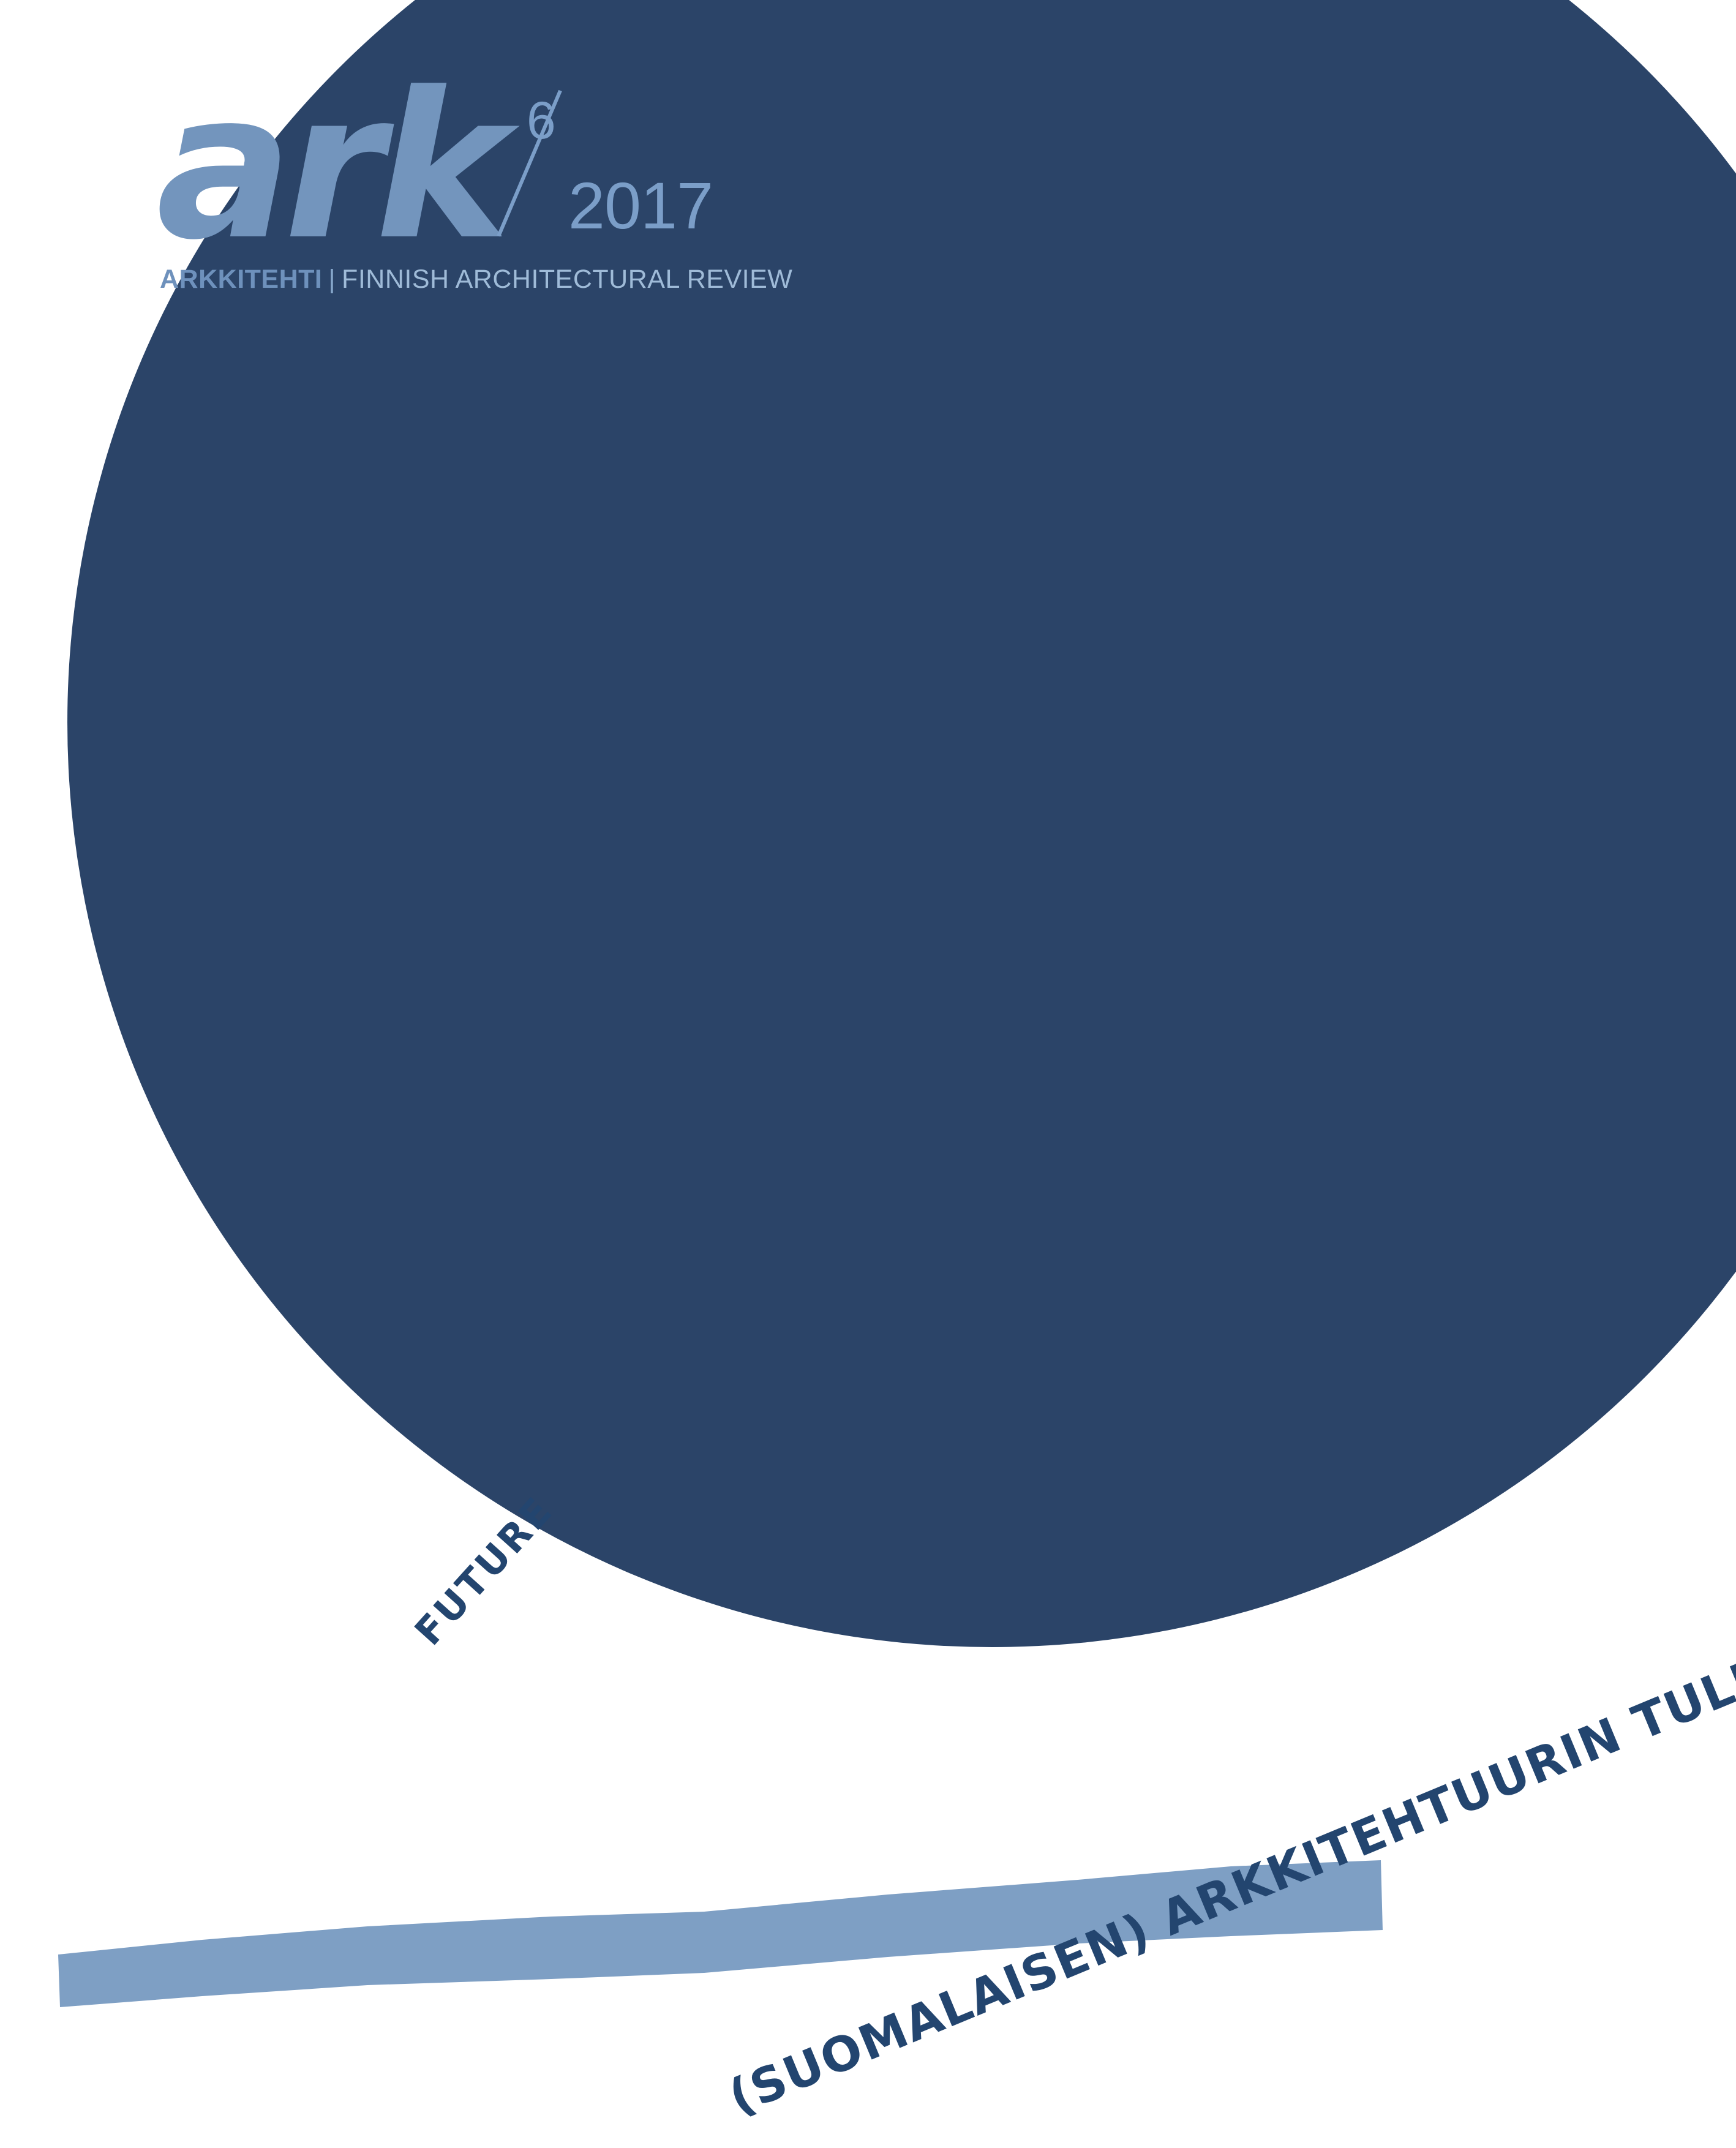 This screenshot has height=2148, width=1736. I want to click on issue-designation: 6 2017, so click(605, 171).